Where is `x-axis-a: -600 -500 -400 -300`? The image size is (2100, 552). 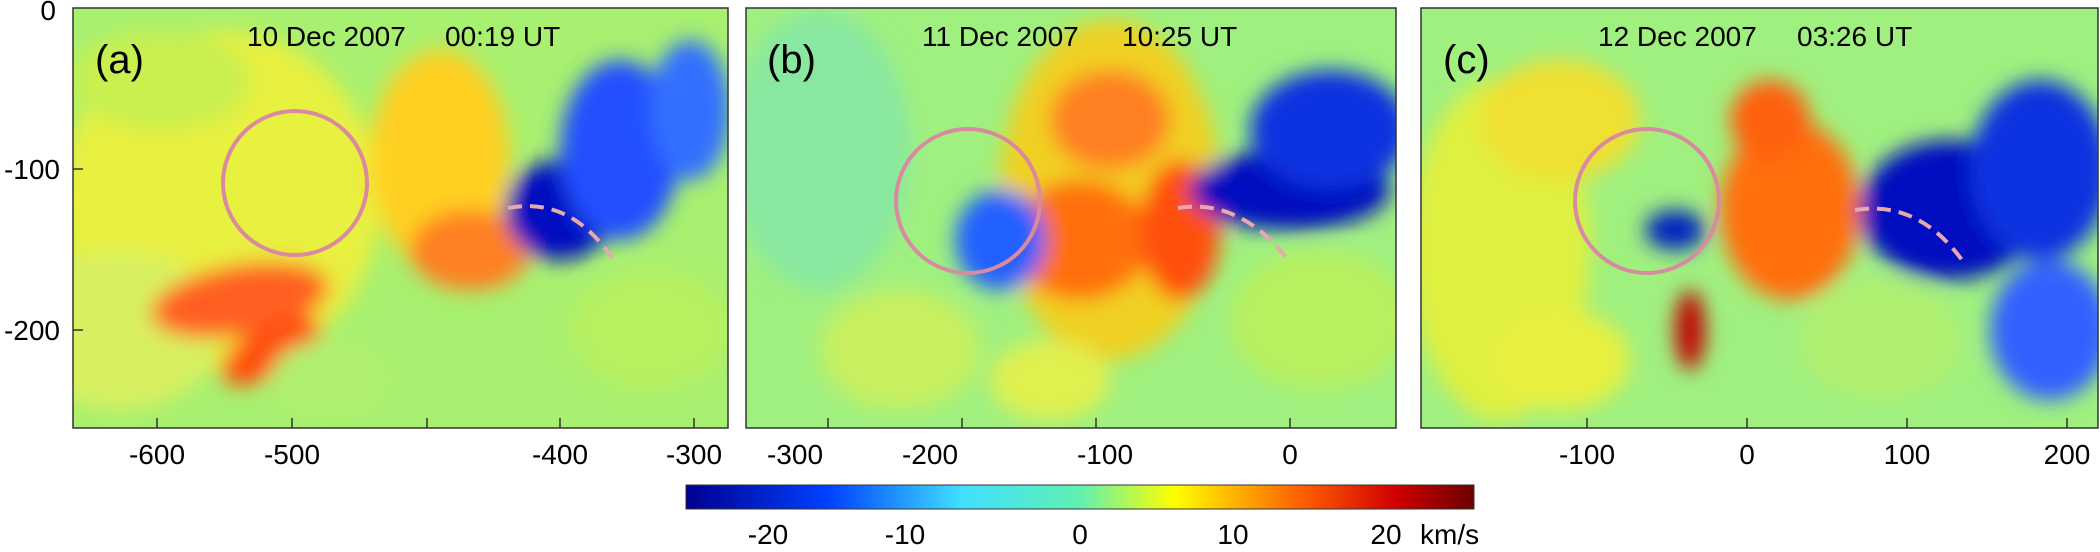 x-axis-a: -600 -500 -400 -300 is located at coordinates (425, 444).